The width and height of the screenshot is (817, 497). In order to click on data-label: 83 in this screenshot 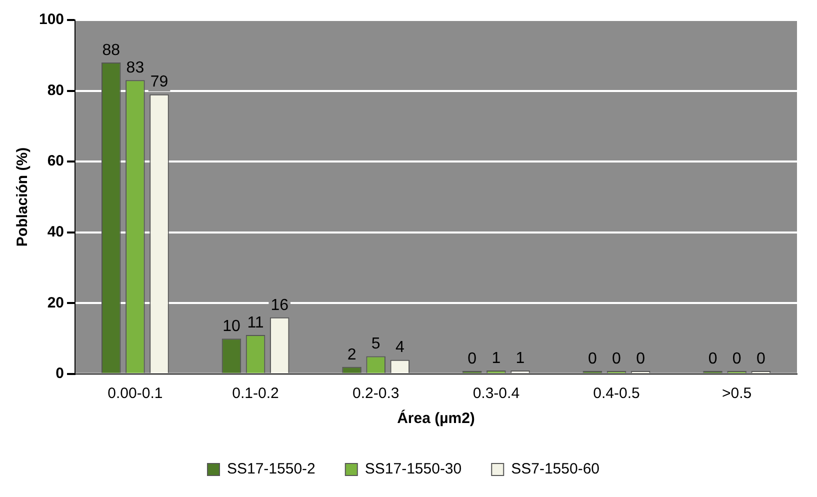, I will do `click(135, 68)`.